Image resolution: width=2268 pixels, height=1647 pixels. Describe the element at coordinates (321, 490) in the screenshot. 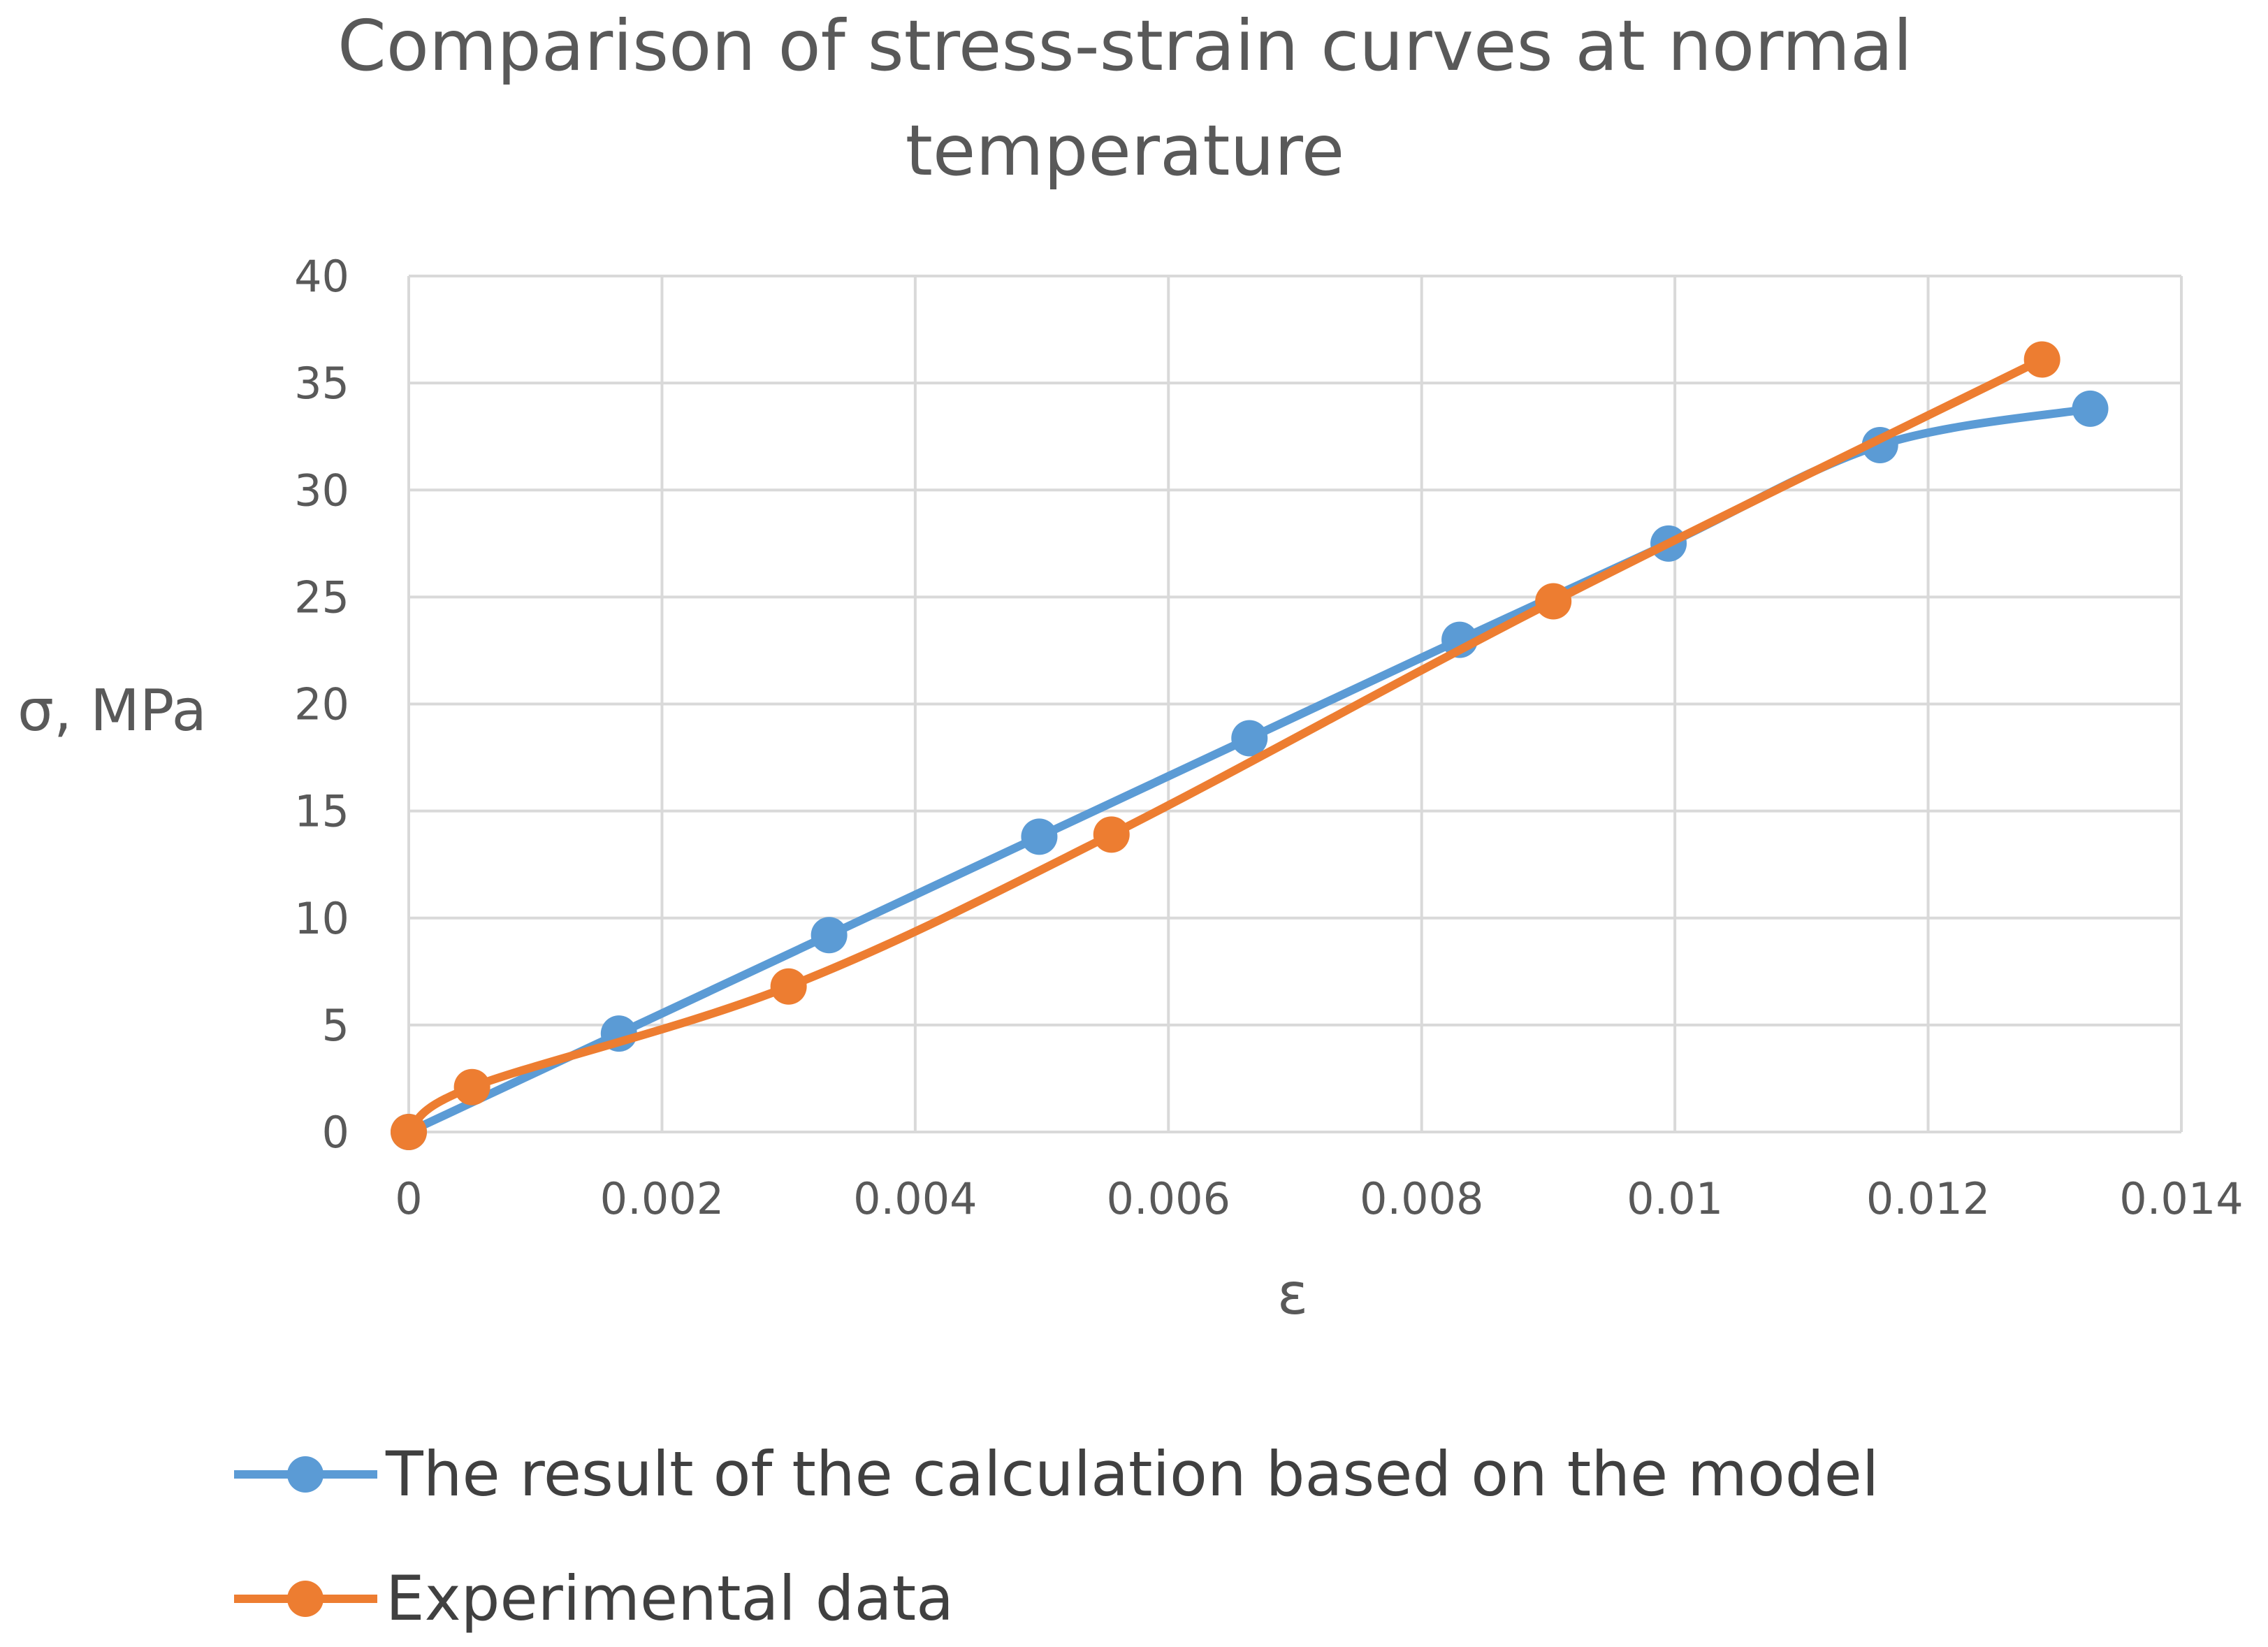

I see `y-tick-label: 30` at that location.